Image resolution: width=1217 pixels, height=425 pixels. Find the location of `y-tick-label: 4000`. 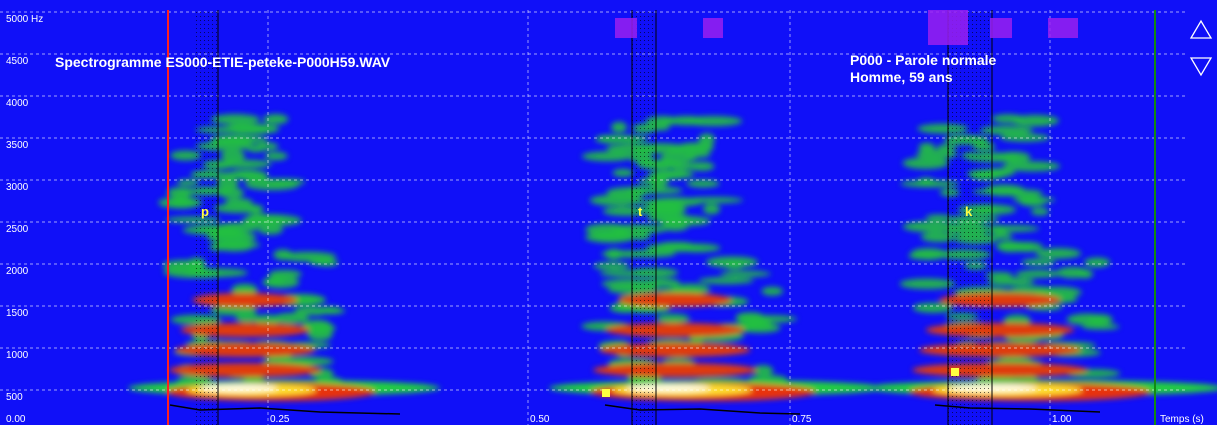

y-tick-label: 4000 is located at coordinates (17, 103).